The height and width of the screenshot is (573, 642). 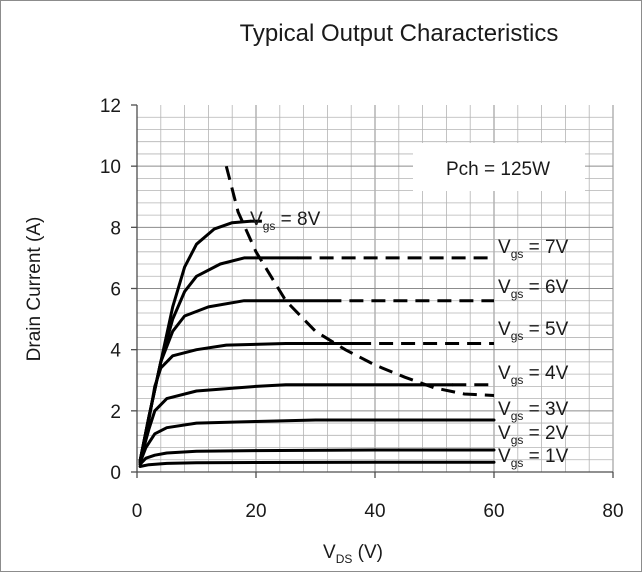 What do you see at coordinates (110, 167) in the screenshot?
I see `y-tick-label: 10` at bounding box center [110, 167].